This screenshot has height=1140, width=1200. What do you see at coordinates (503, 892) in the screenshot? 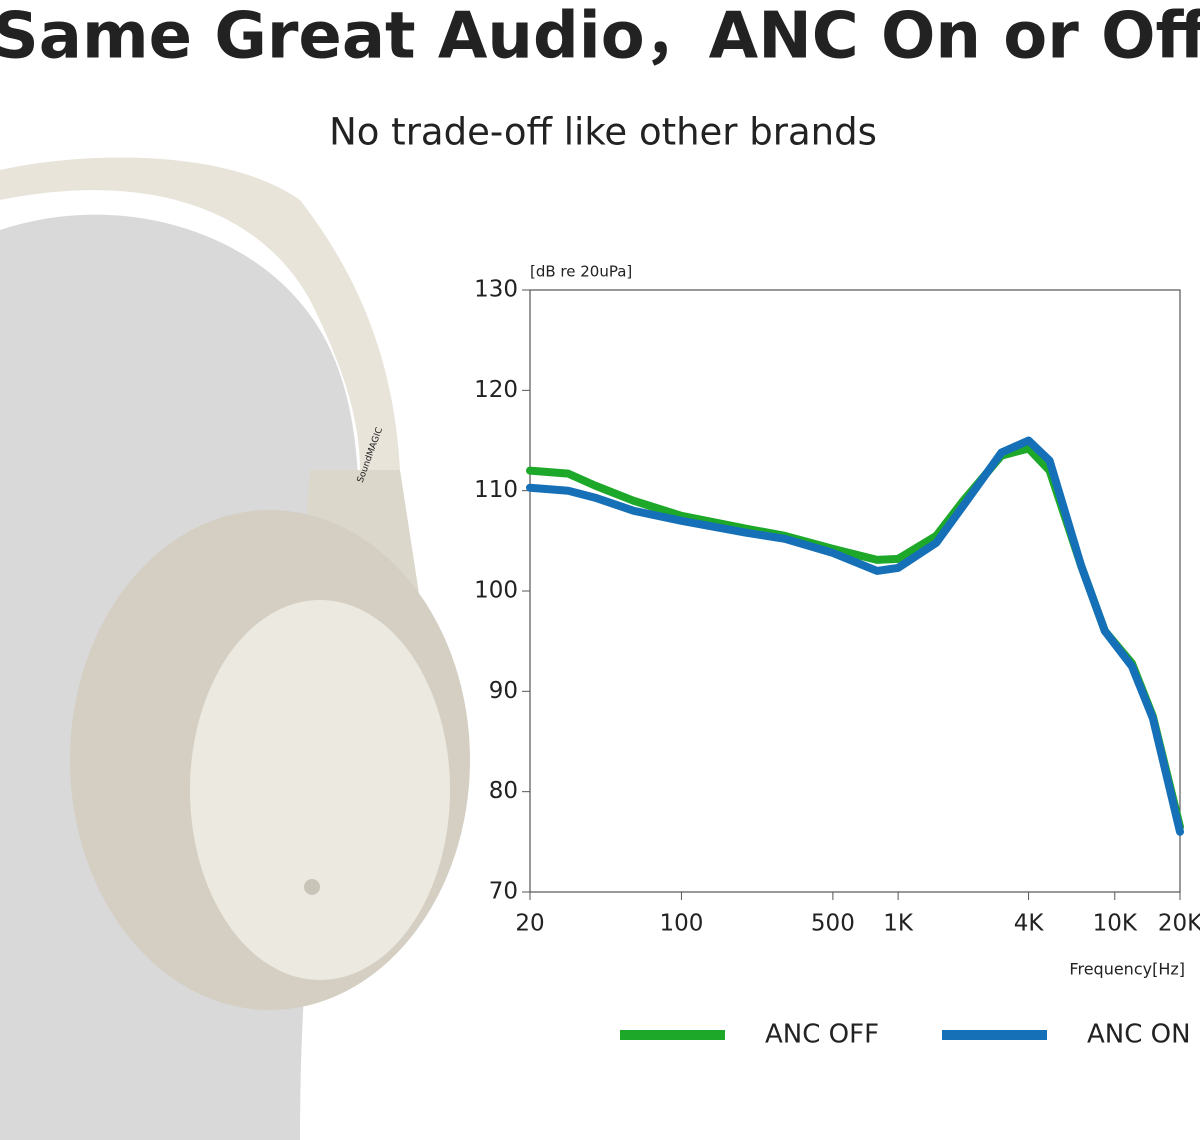
I see `y-tick-label: 70` at bounding box center [503, 892].